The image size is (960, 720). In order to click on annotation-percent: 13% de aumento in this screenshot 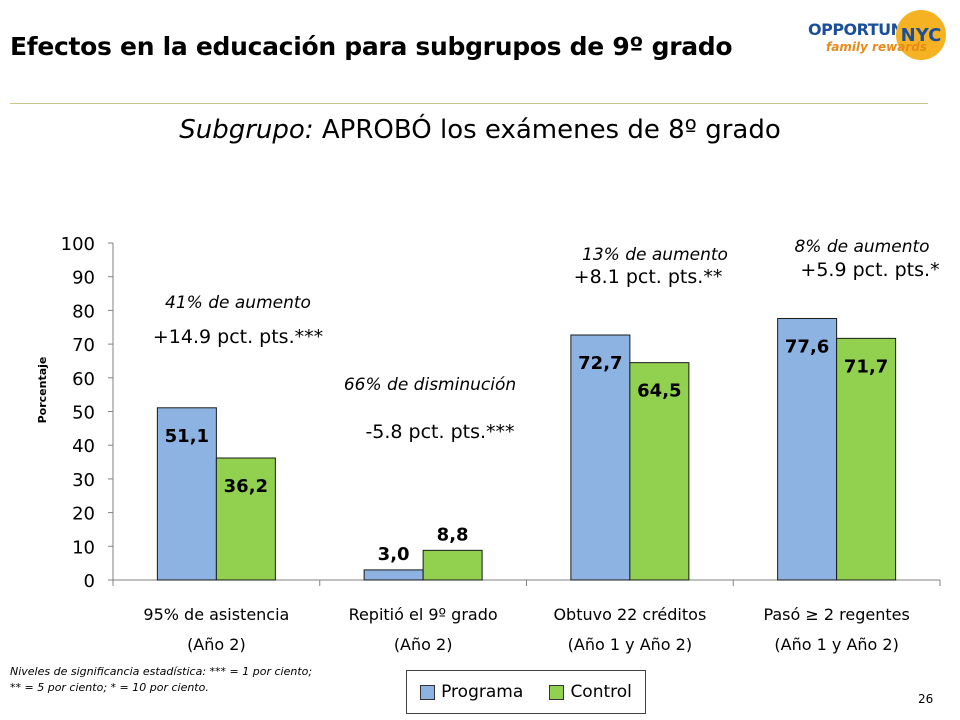, I will do `click(655, 255)`.